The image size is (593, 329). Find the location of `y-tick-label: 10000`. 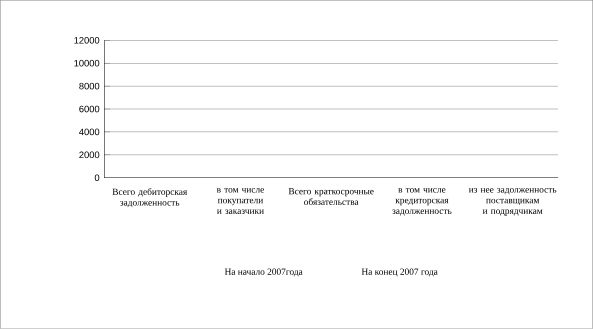

y-tick-label: 10000 is located at coordinates (87, 63).